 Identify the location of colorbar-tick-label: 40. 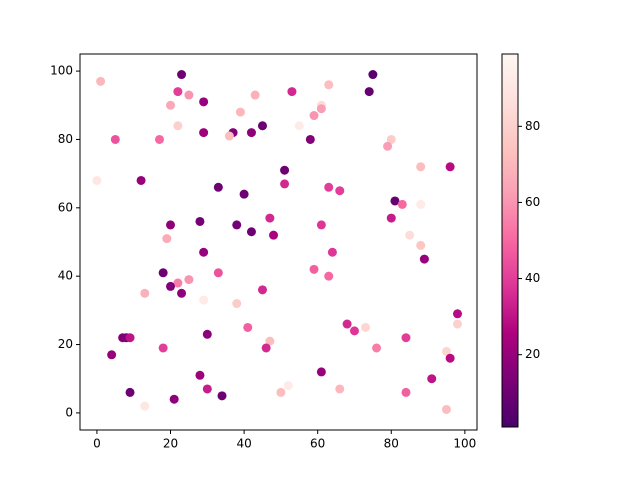
(532, 278).